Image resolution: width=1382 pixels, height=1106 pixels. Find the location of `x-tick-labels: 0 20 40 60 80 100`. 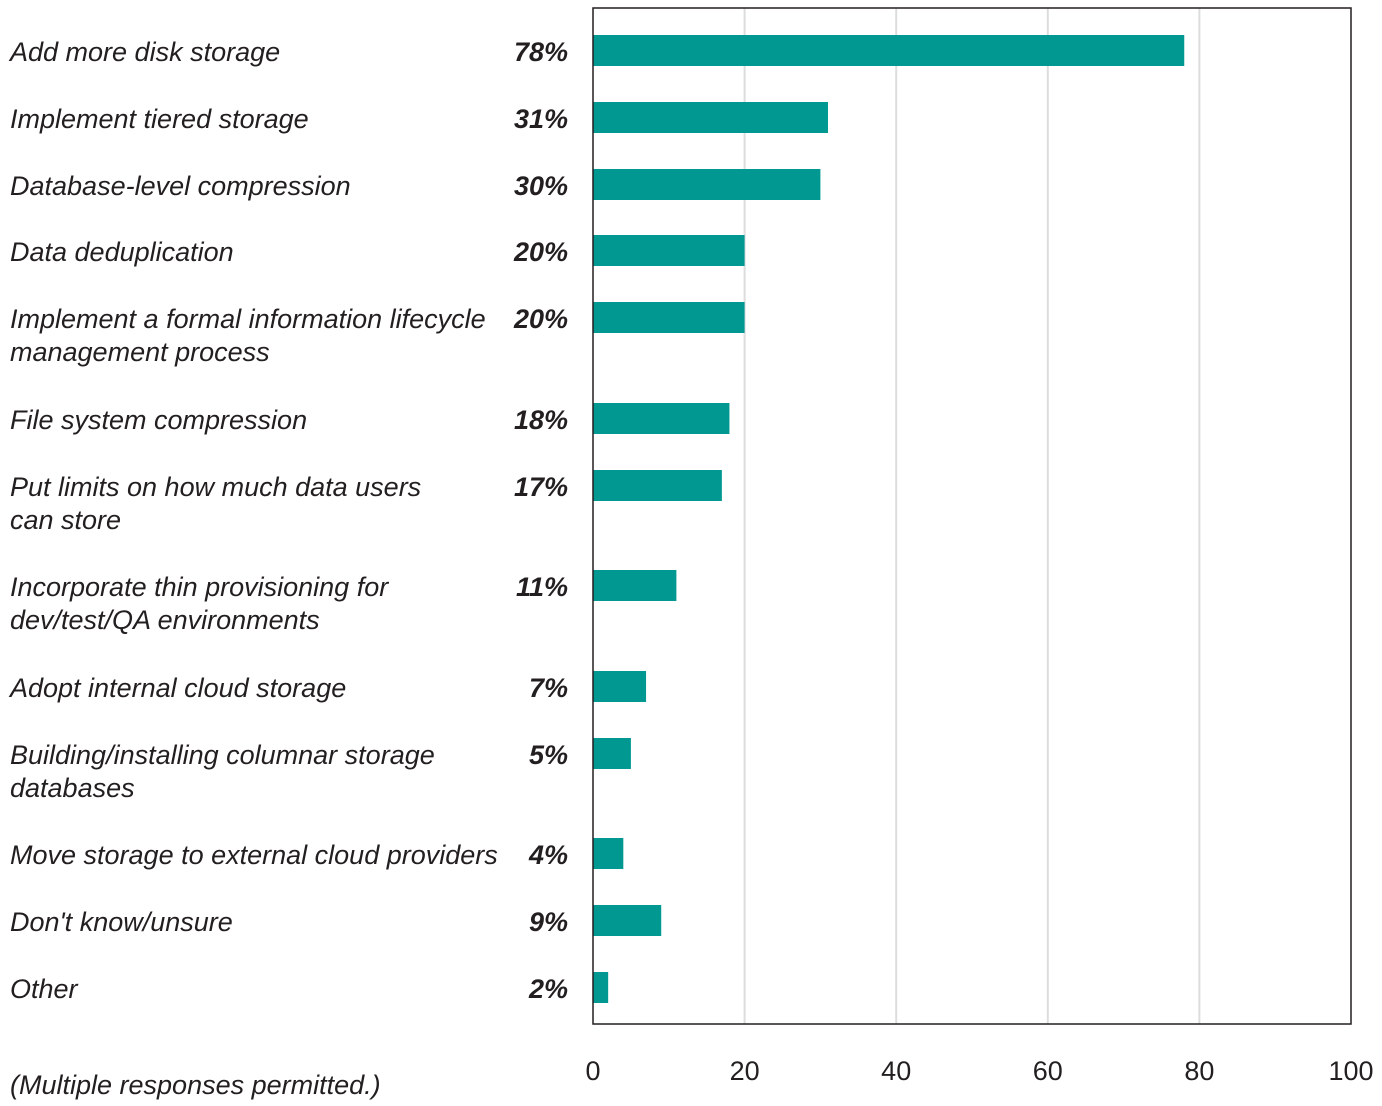

x-tick-labels: 0 20 40 60 80 100 is located at coordinates (979, 1071).